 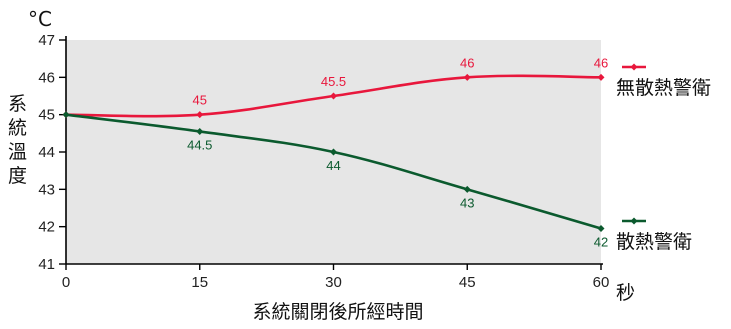 What do you see at coordinates (337, 312) in the screenshot?
I see `x-axis-title: 系統關閉後所經時間` at bounding box center [337, 312].